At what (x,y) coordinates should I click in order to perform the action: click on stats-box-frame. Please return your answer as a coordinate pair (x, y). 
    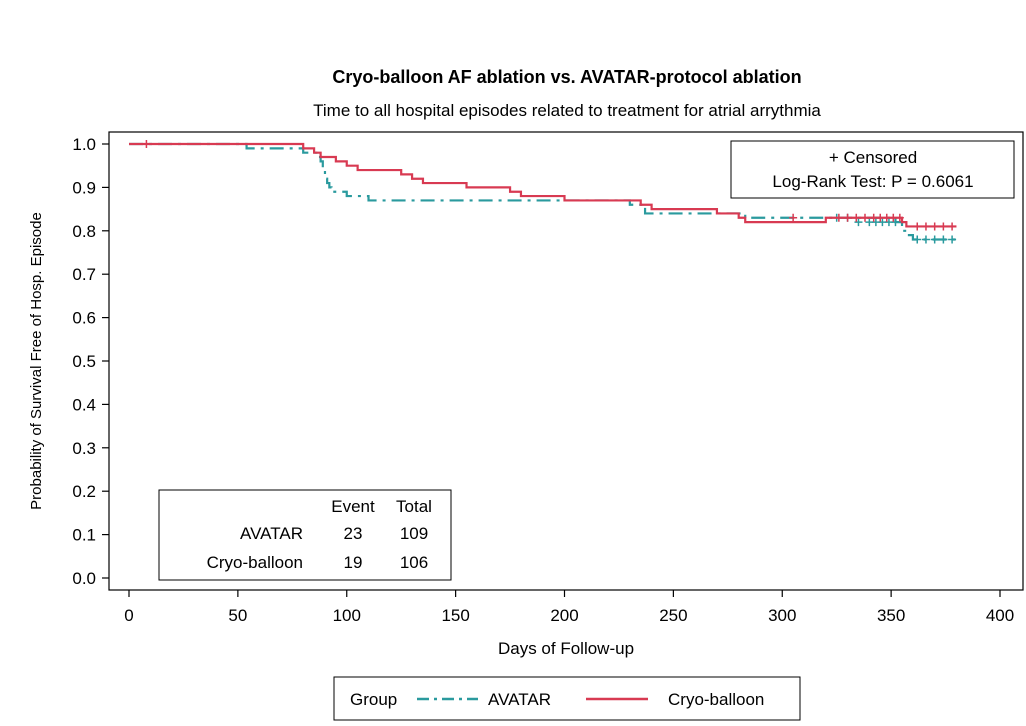
    Looking at the image, I should click on (872, 169).